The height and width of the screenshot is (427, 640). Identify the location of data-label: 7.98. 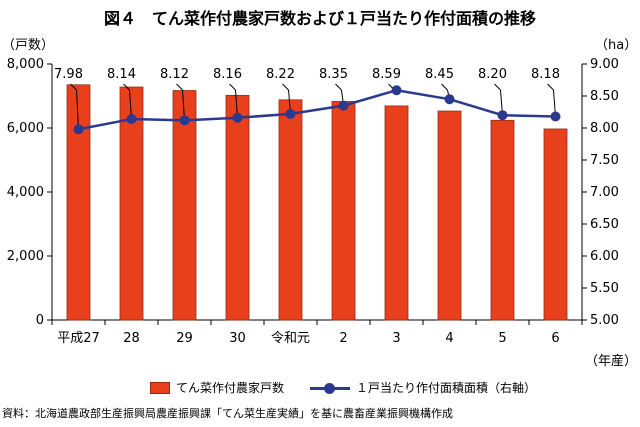
(68, 74).